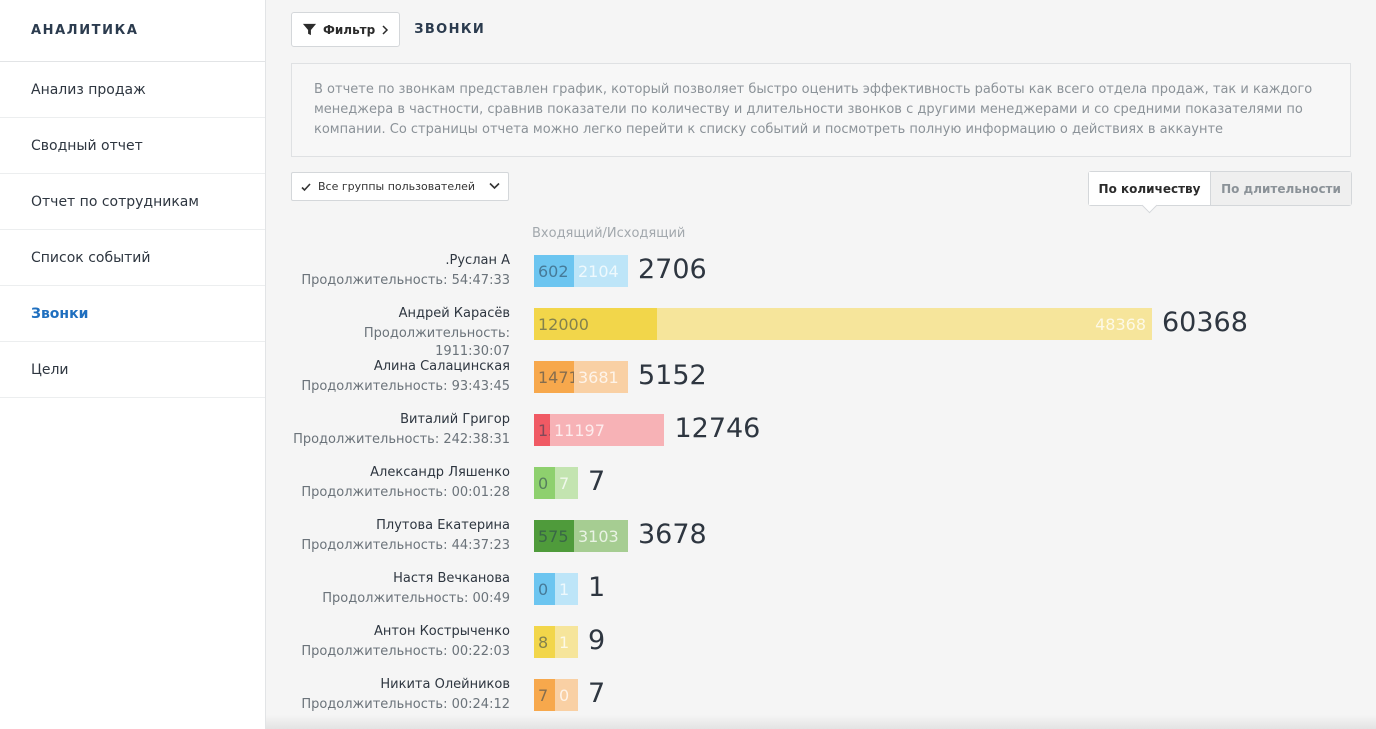  I want to click on outgoing-segment: 7, so click(566, 483).